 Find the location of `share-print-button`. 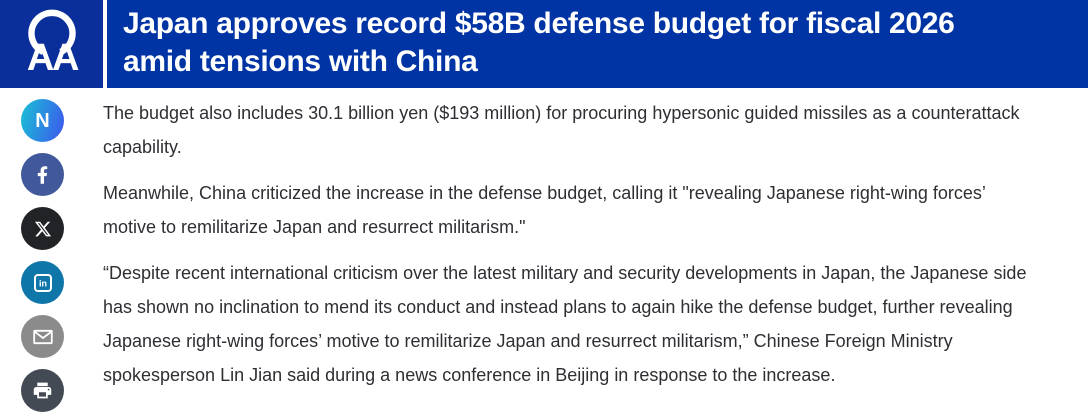

share-print-button is located at coordinates (42, 390).